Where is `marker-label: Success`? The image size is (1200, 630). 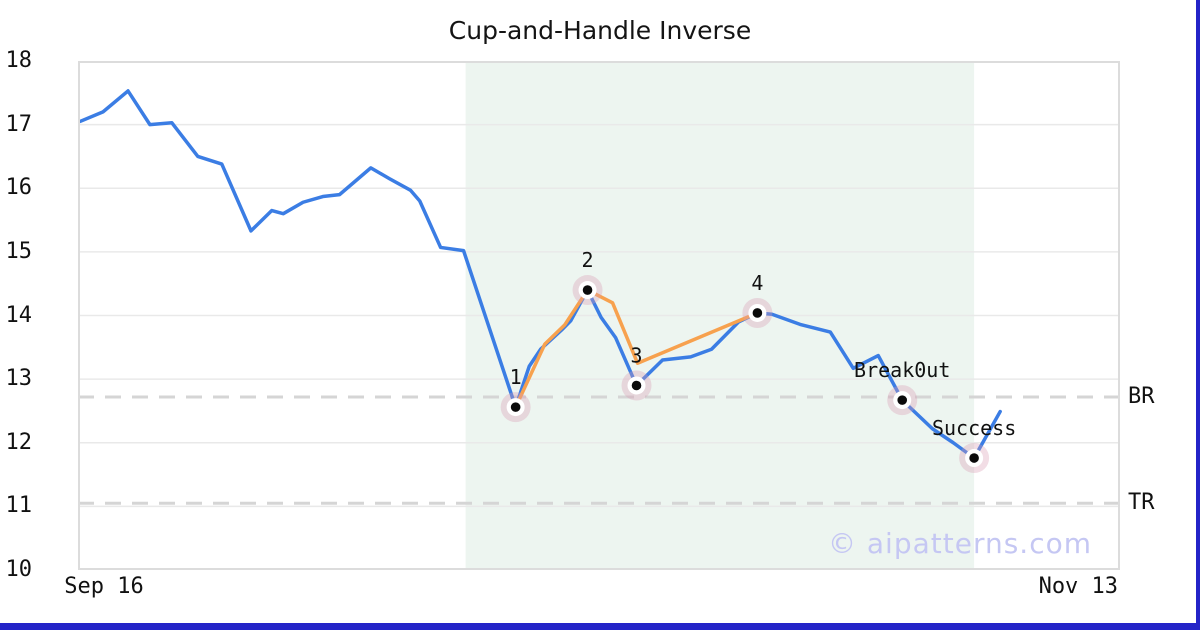 marker-label: Success is located at coordinates (974, 428).